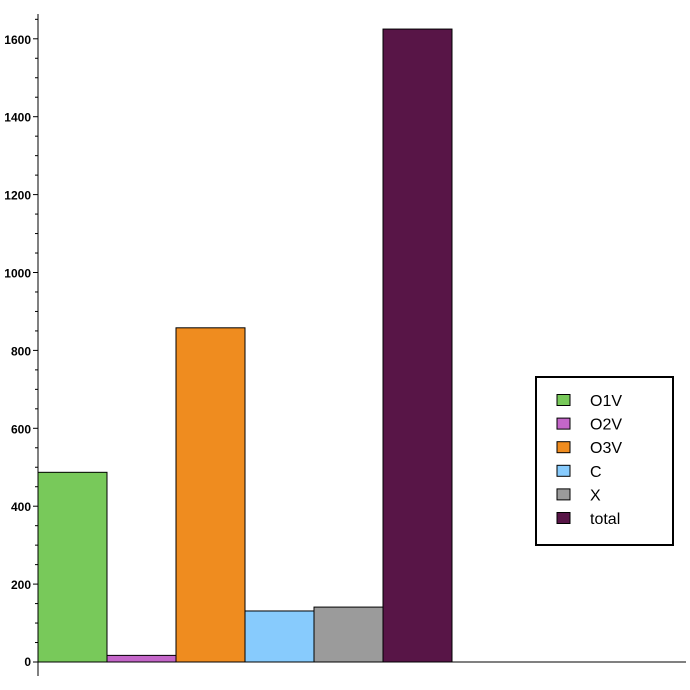 The width and height of the screenshot is (690, 690). What do you see at coordinates (606, 448) in the screenshot?
I see `legend-label-o3v: O3V` at bounding box center [606, 448].